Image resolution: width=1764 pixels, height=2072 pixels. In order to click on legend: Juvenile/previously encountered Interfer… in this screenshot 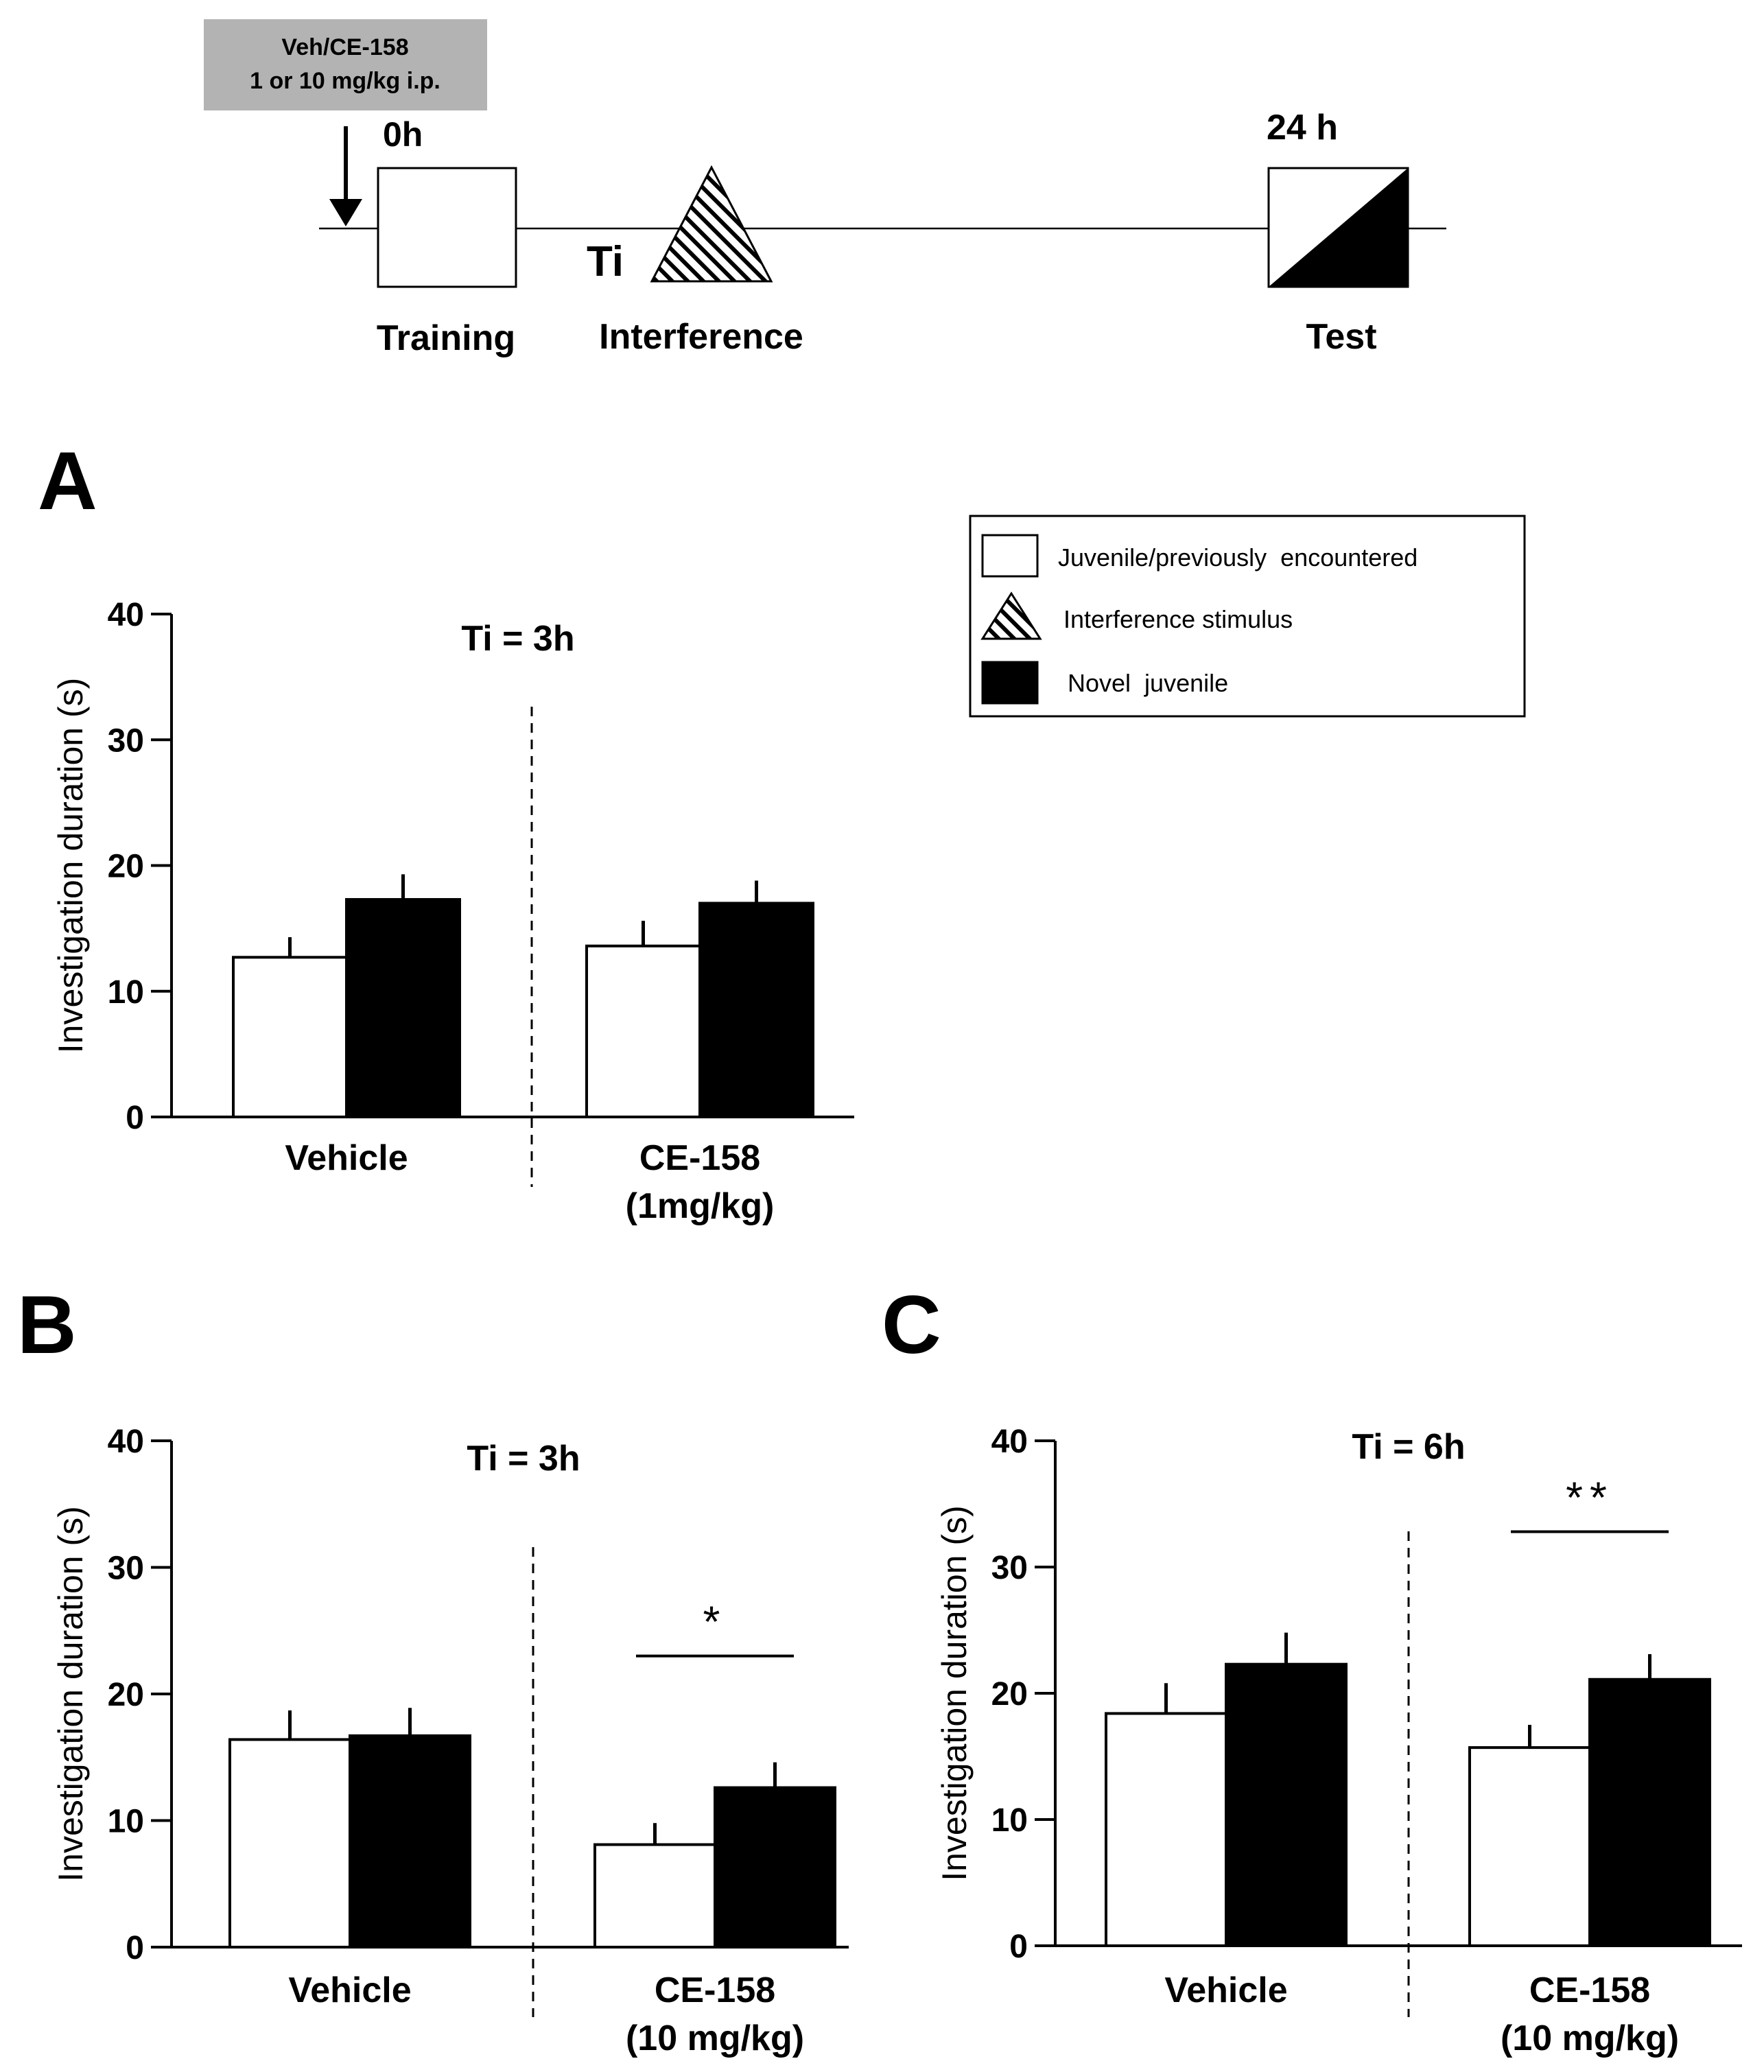, I will do `click(1247, 616)`.